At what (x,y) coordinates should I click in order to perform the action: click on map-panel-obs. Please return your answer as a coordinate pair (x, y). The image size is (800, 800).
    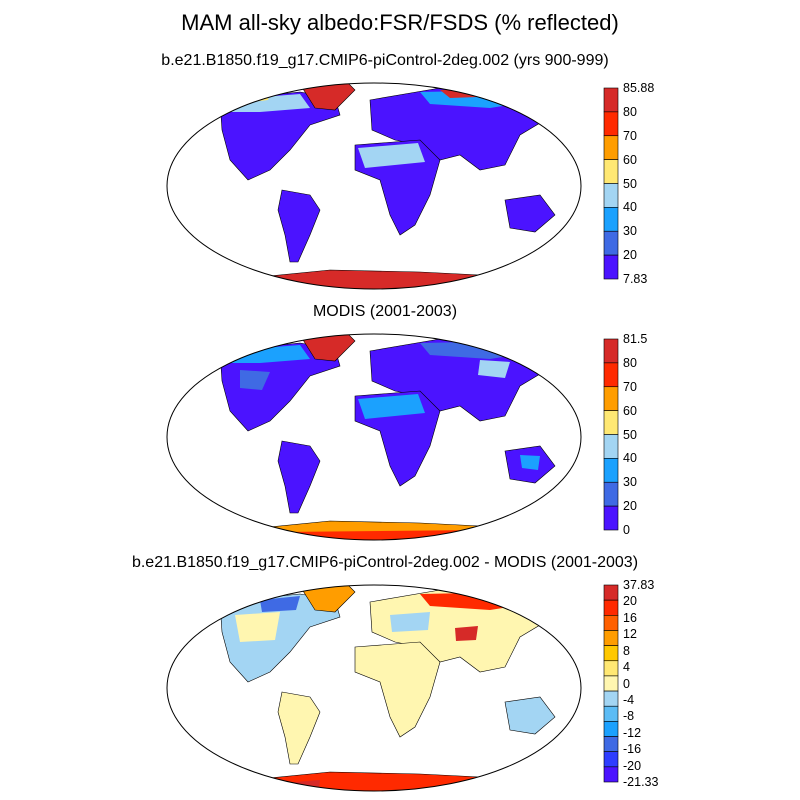
    Looking at the image, I should click on (374, 437).